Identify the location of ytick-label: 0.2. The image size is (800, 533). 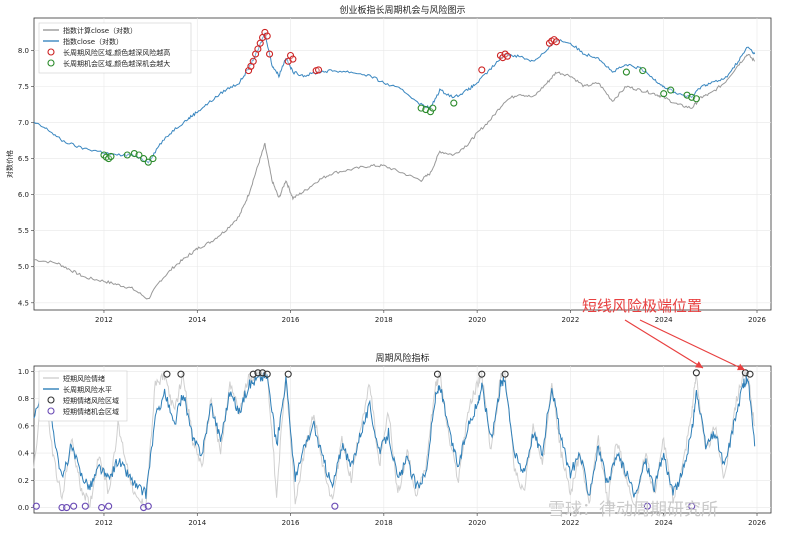
(23, 481).